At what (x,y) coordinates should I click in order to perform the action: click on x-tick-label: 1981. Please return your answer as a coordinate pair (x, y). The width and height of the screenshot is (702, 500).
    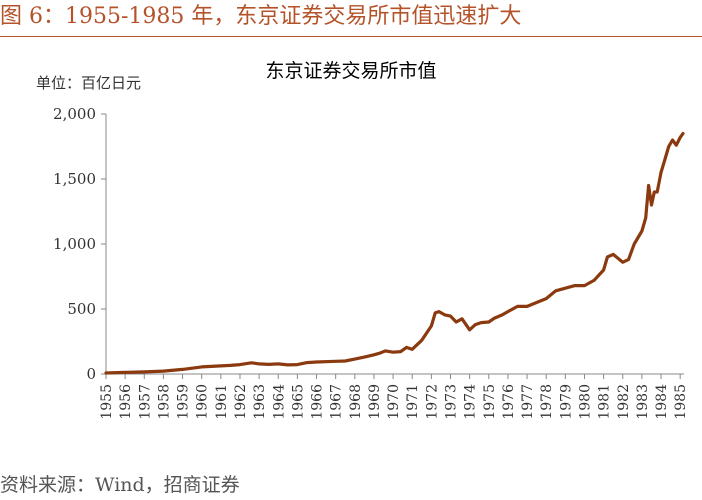
    Looking at the image, I should click on (605, 402).